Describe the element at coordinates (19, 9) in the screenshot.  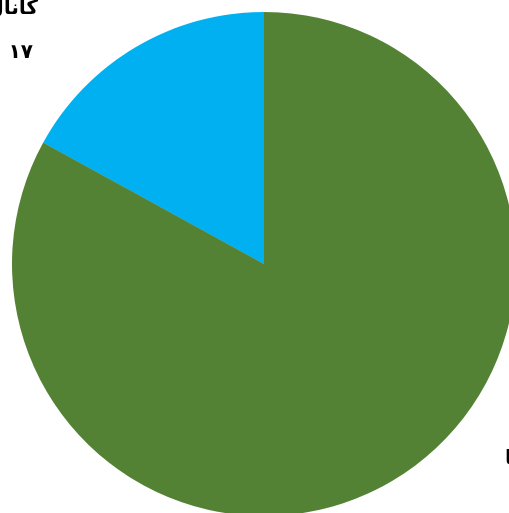
I see `slice-label-channels: کانال ها` at that location.